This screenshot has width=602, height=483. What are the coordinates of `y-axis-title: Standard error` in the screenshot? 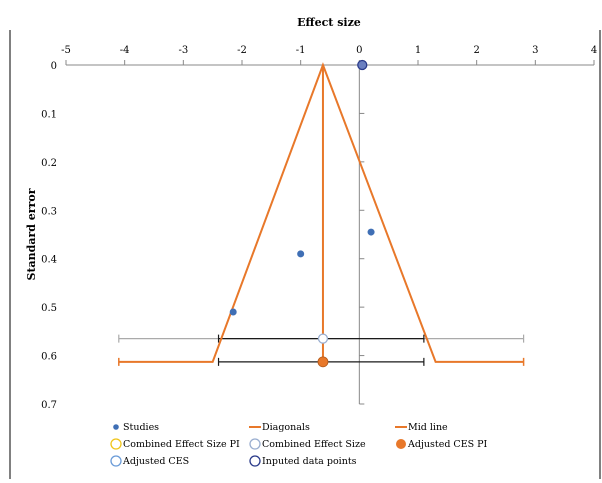 It's located at (31, 234).